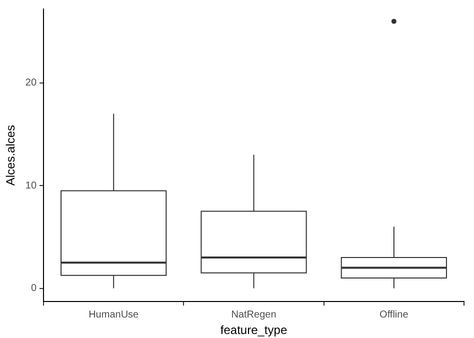  Describe the element at coordinates (253, 314) in the screenshot. I see `x-tick-label: NatRegen` at that location.